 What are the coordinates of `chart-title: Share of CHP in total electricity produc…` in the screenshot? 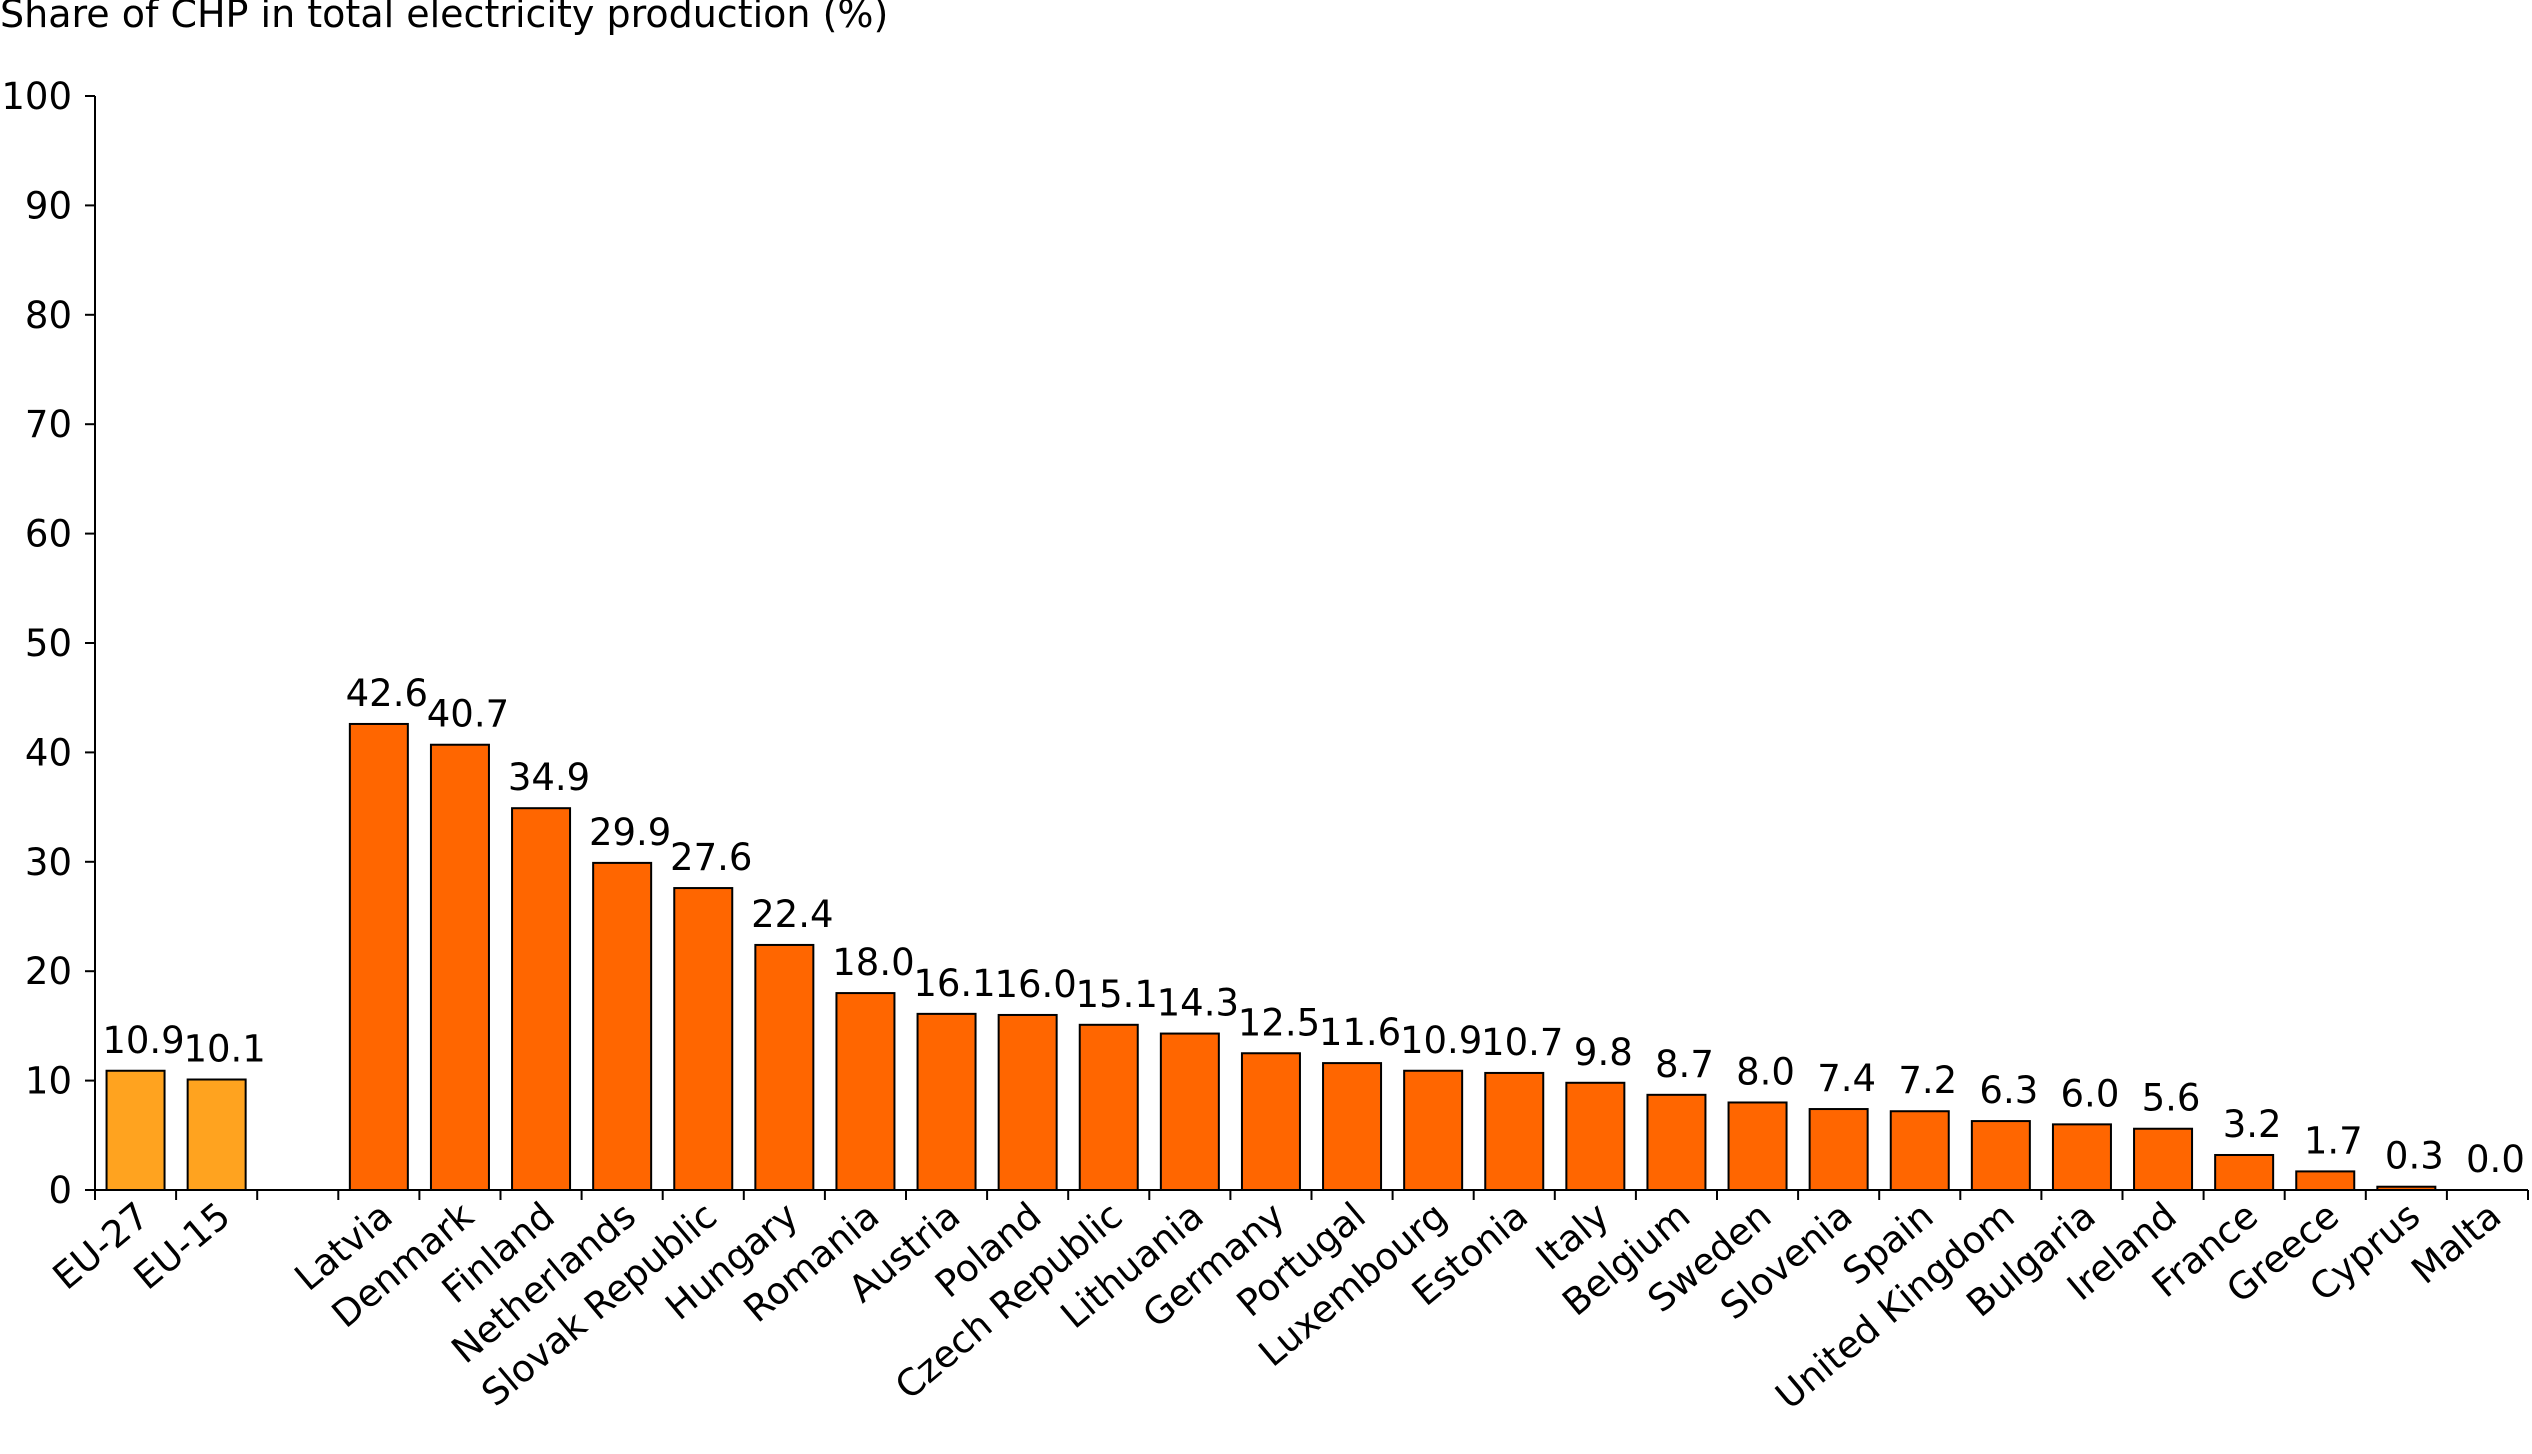 It's located at (444, 18).